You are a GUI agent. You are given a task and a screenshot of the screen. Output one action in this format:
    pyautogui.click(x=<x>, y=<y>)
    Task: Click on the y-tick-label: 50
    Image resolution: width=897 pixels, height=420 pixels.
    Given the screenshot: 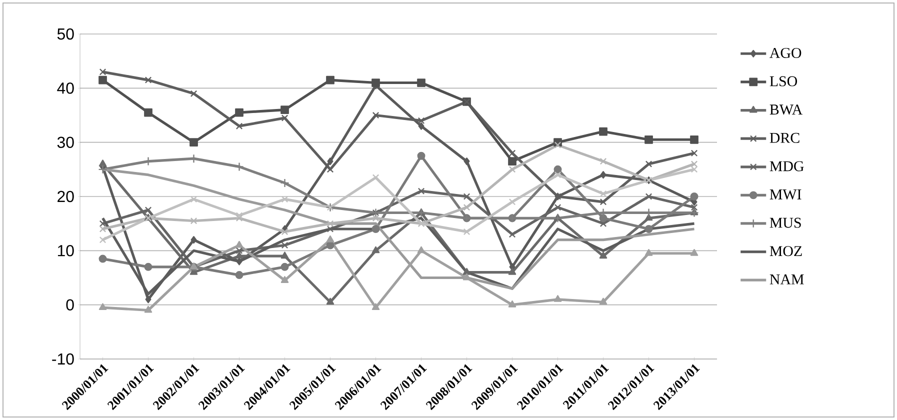 What is the action you would take?
    pyautogui.click(x=65, y=34)
    